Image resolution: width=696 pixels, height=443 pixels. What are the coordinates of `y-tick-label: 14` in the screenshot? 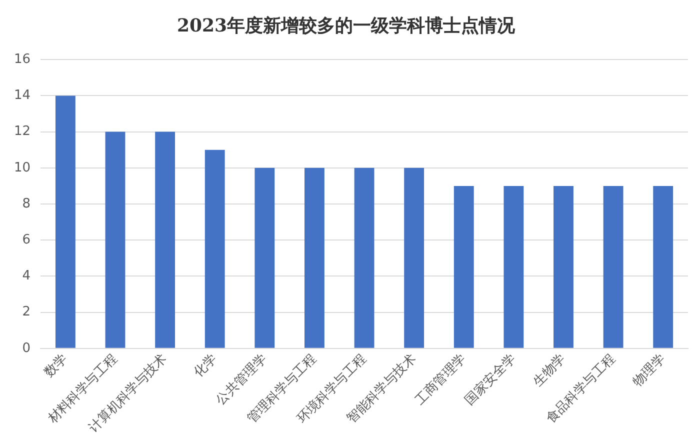 It's located at (22, 96).